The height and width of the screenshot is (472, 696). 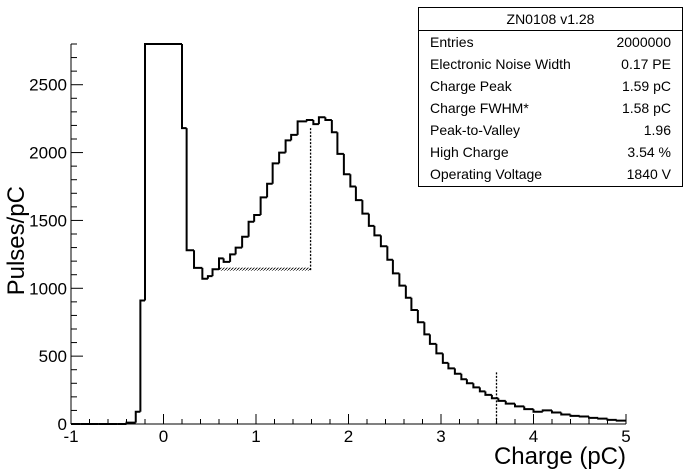 What do you see at coordinates (479, 108) in the screenshot?
I see `stats-row-label: Charge FWHM*` at bounding box center [479, 108].